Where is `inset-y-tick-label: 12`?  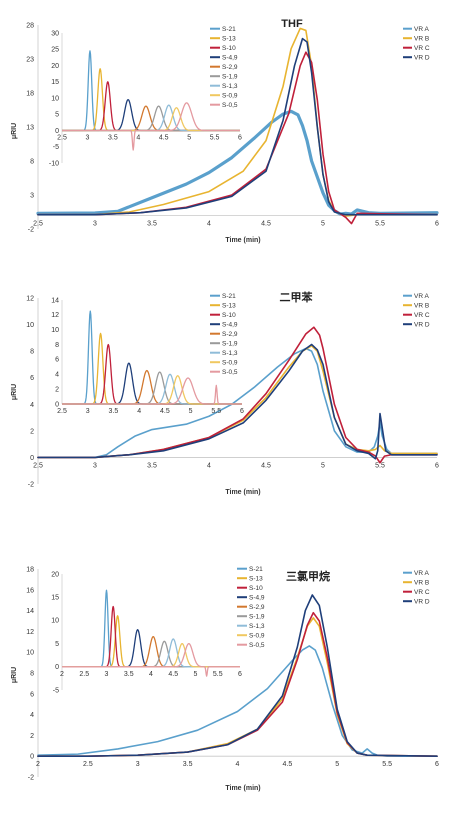 inset-y-tick-label: 12 is located at coordinates (55, 315).